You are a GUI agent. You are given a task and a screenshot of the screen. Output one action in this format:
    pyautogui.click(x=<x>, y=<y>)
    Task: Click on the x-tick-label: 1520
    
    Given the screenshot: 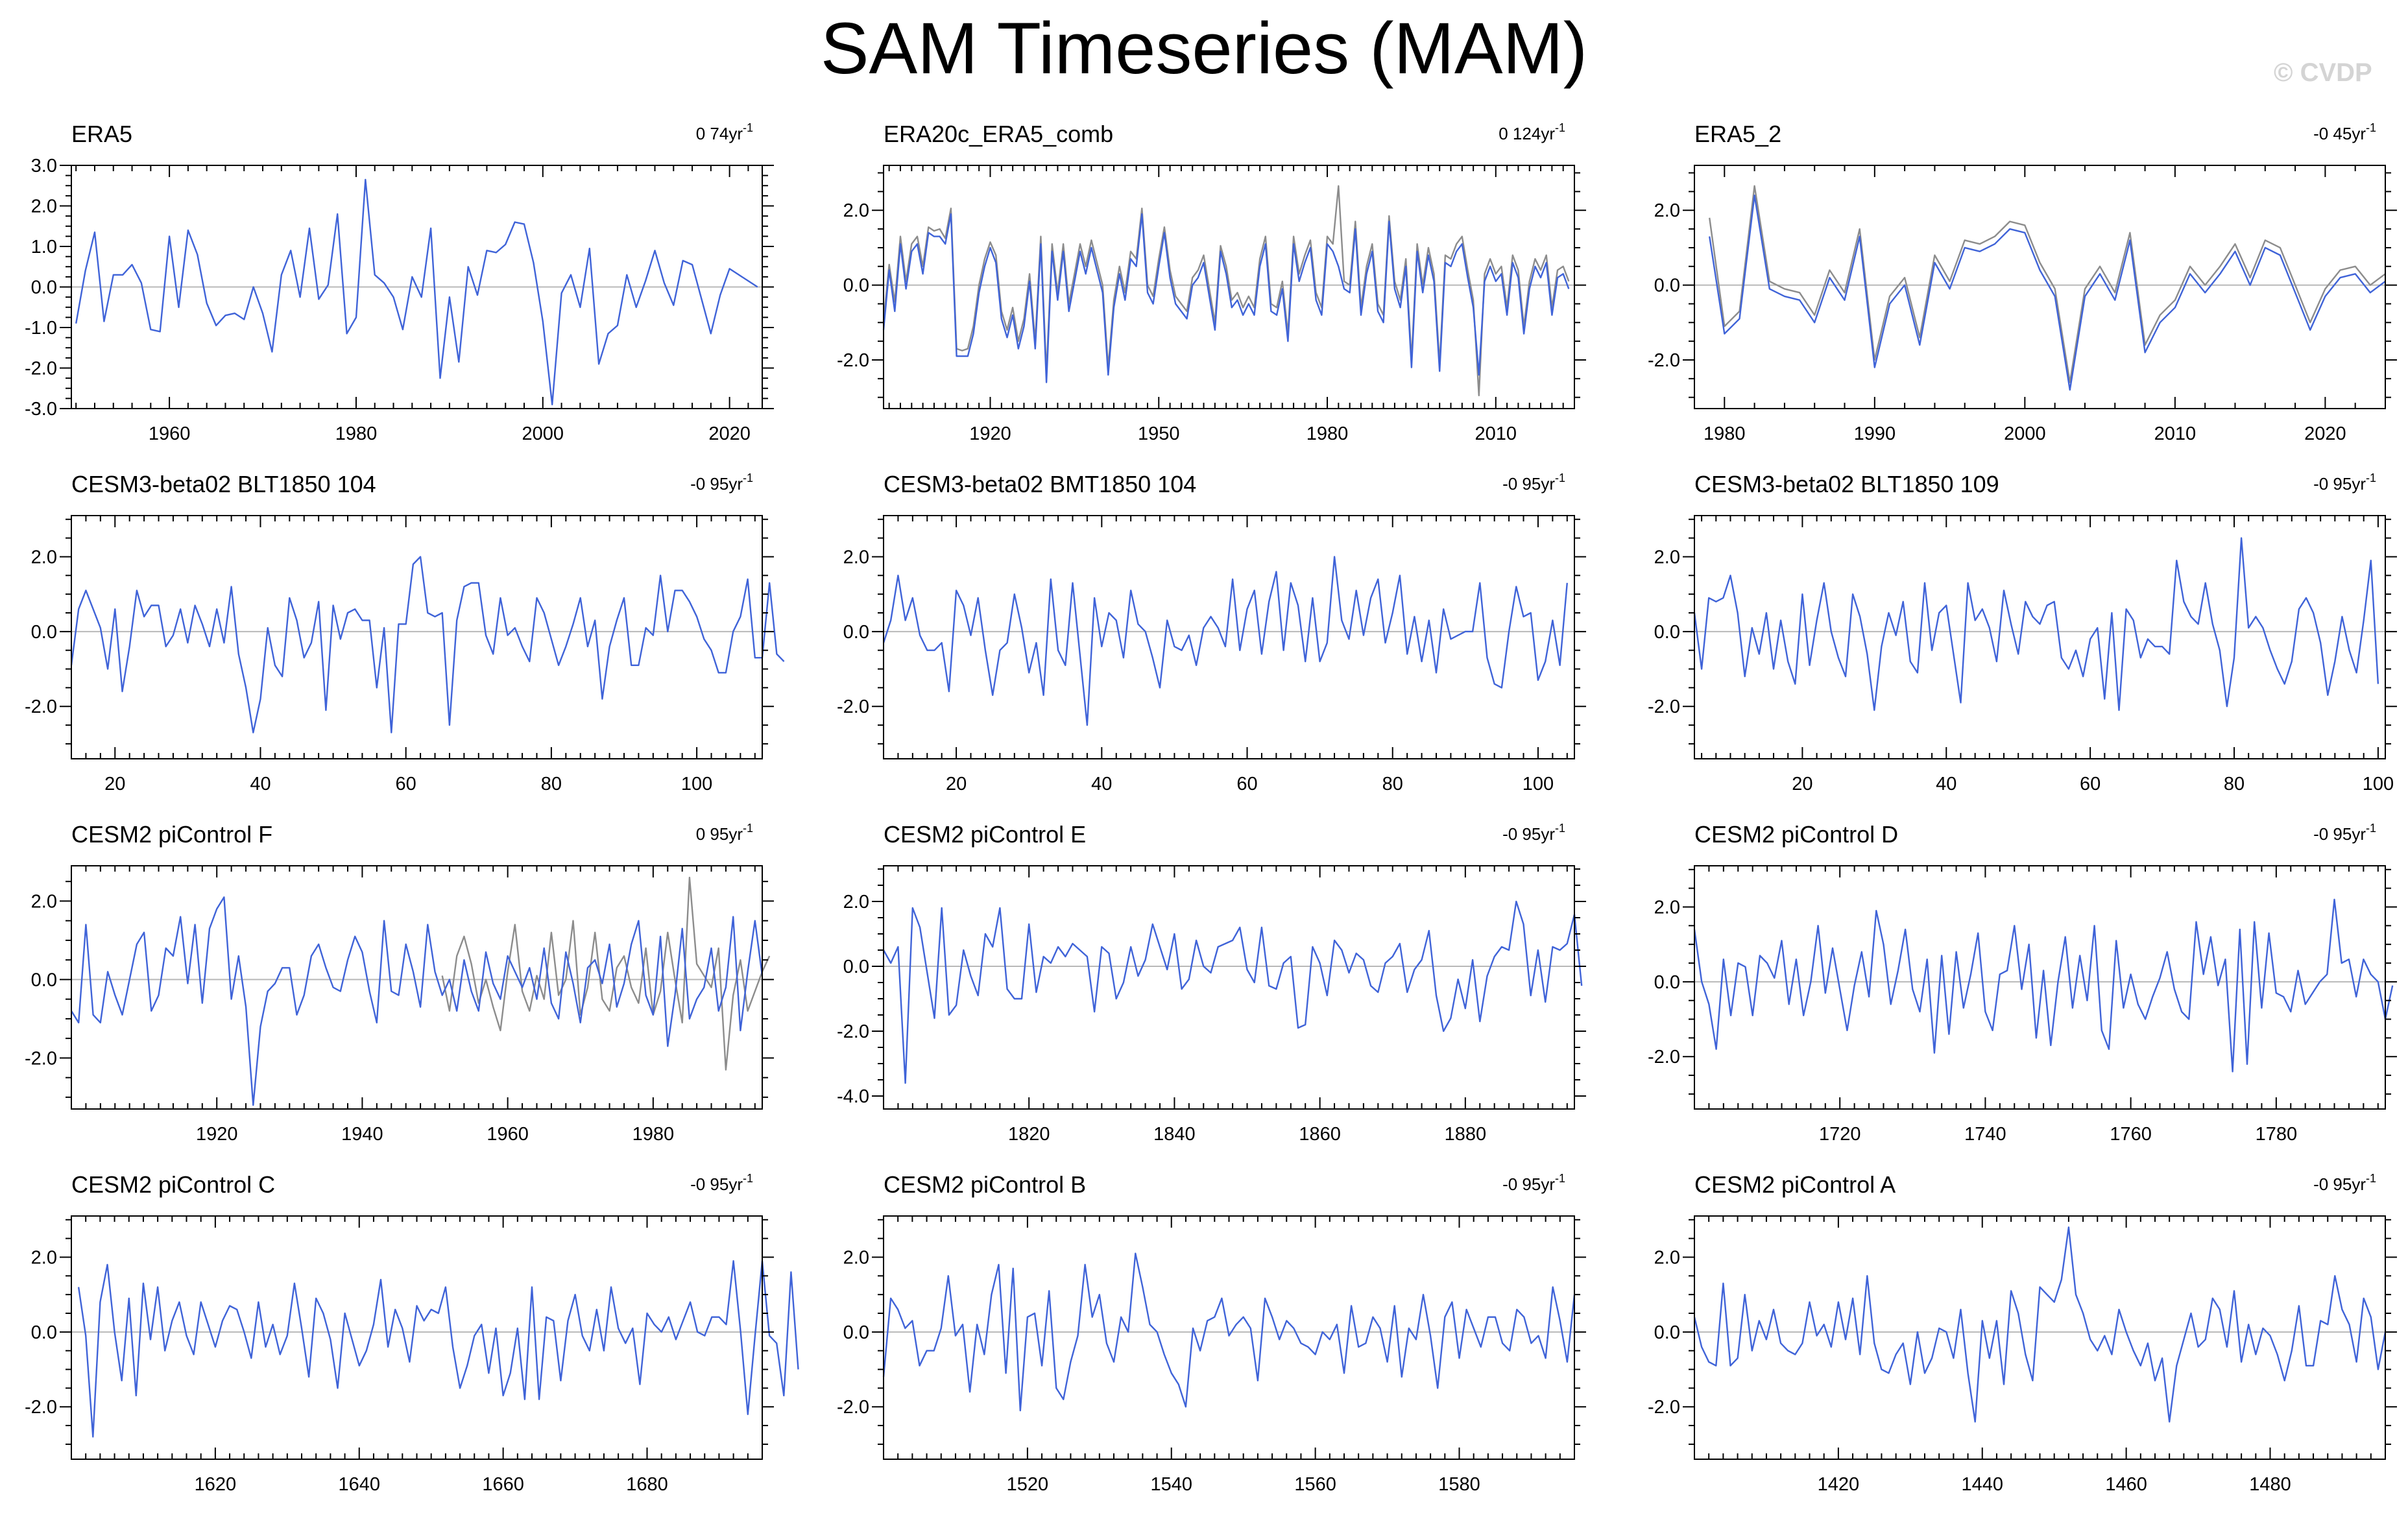 What is the action you would take?
    pyautogui.click(x=1028, y=1484)
    